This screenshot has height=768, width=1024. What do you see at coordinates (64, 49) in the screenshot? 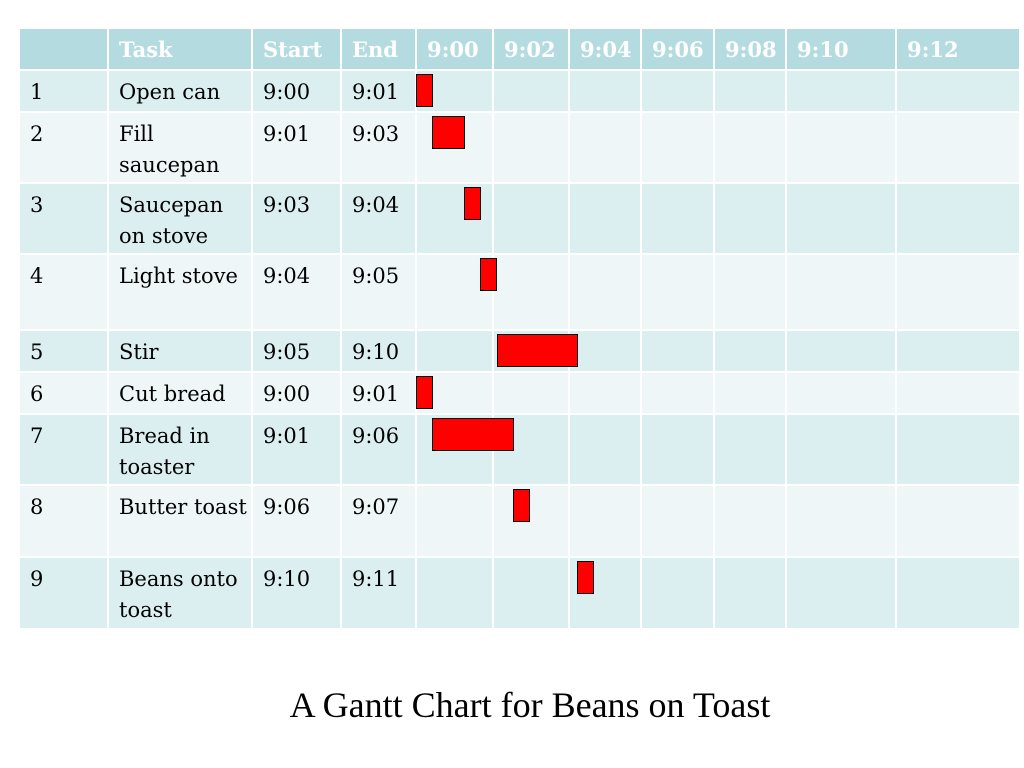
I see `header-number` at bounding box center [64, 49].